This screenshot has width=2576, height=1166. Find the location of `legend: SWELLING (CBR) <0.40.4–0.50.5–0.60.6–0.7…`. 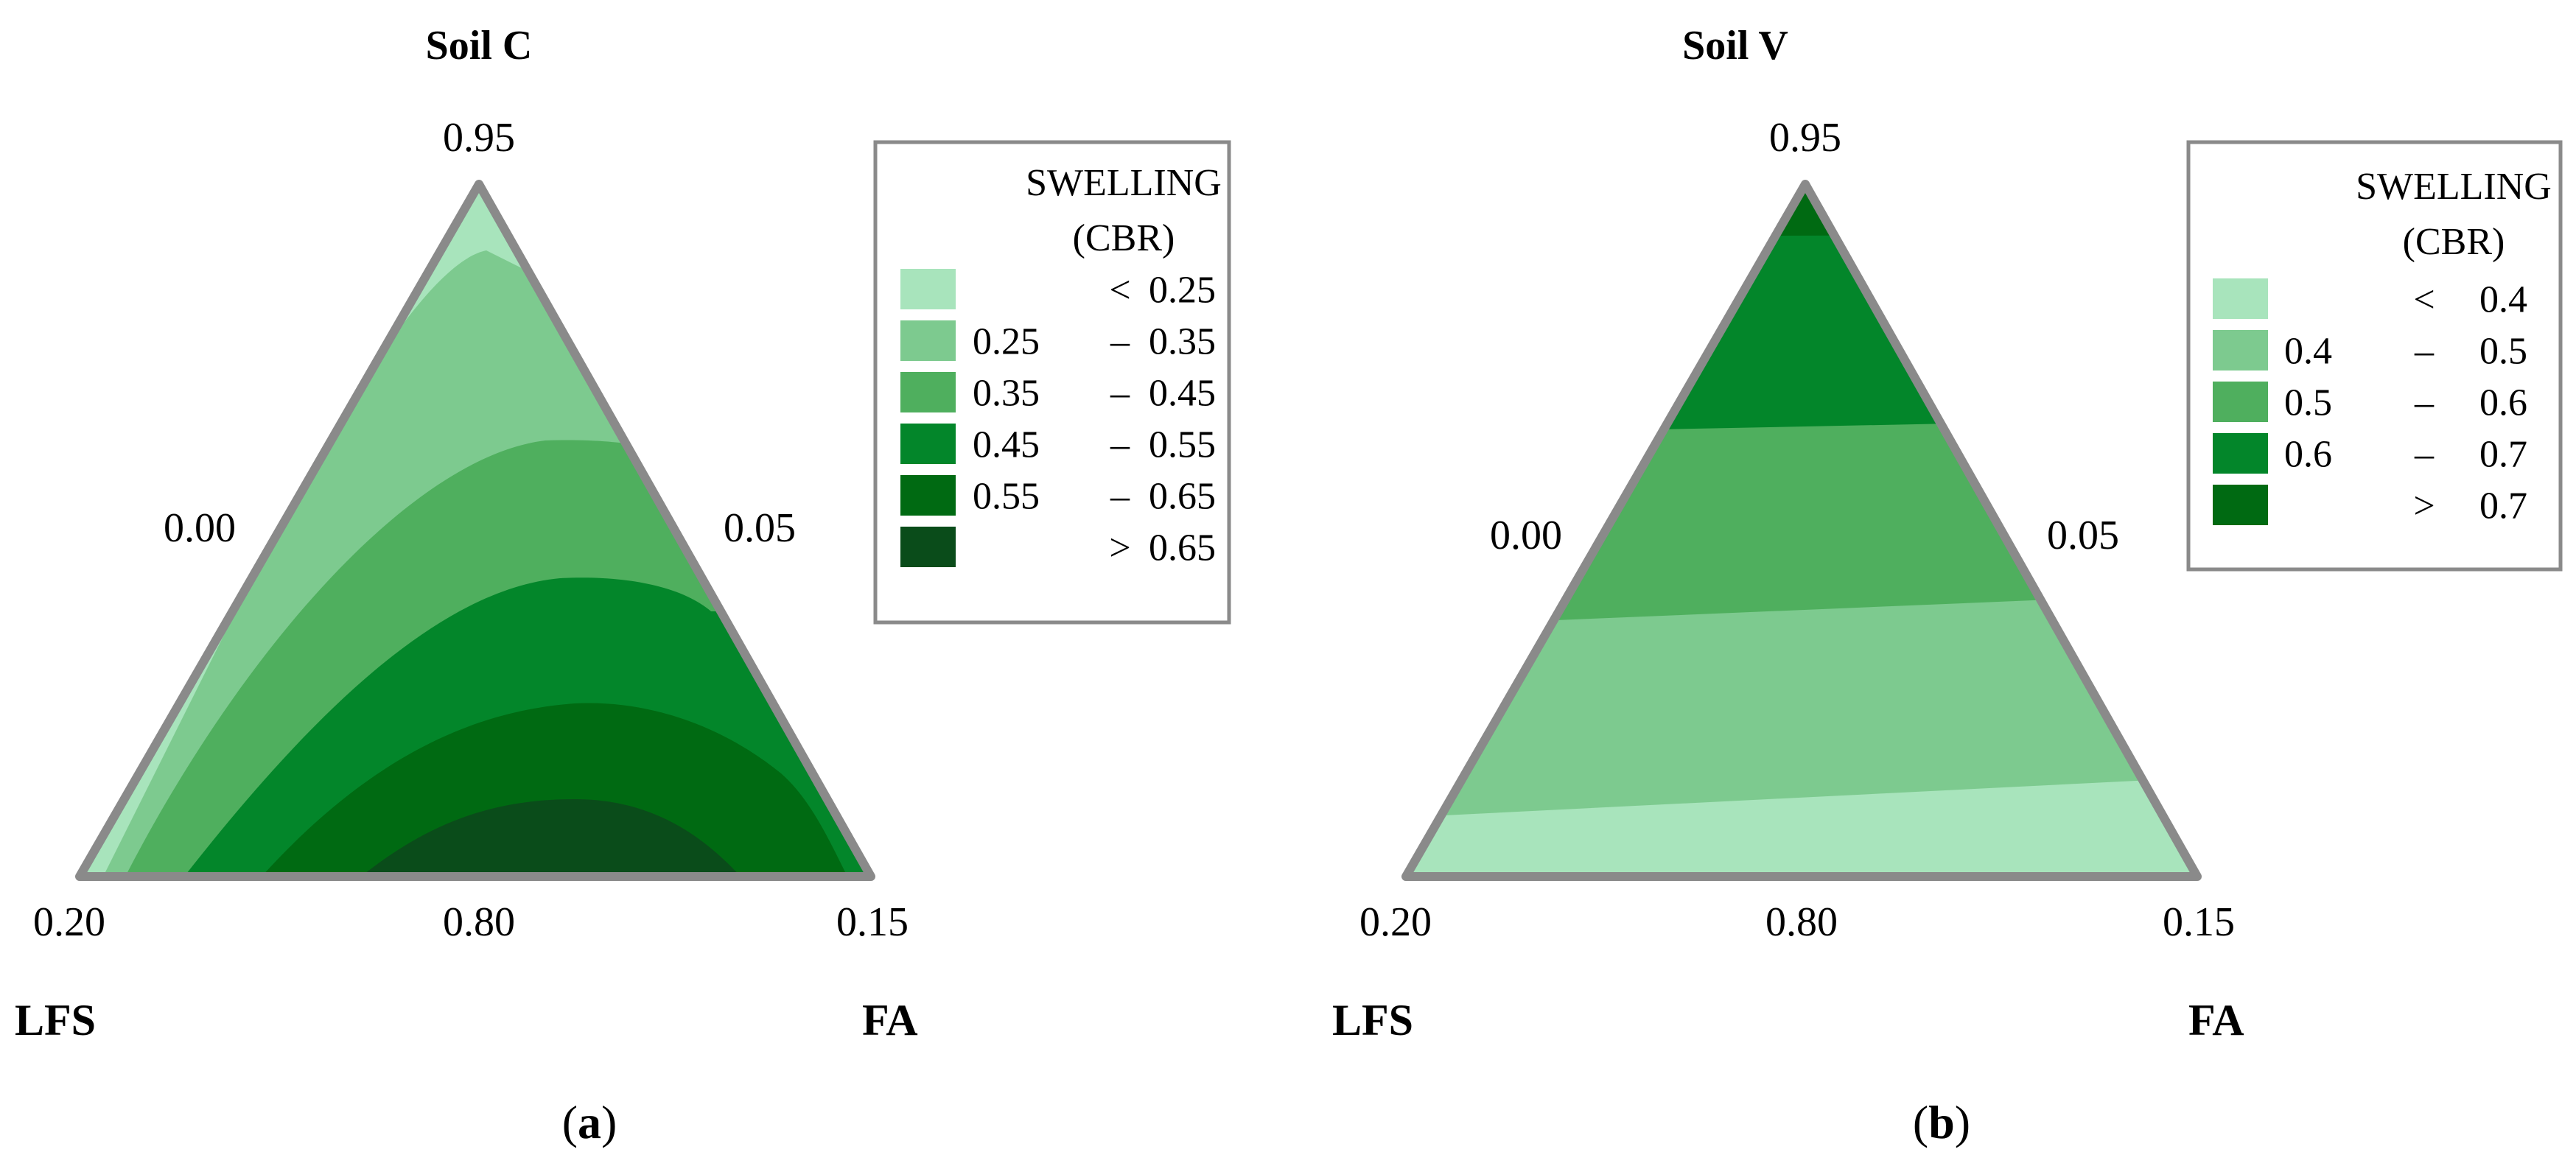

legend: SWELLING (CBR) <0.40.4–0.50.5–0.60.6–0.7… is located at coordinates (2374, 356).